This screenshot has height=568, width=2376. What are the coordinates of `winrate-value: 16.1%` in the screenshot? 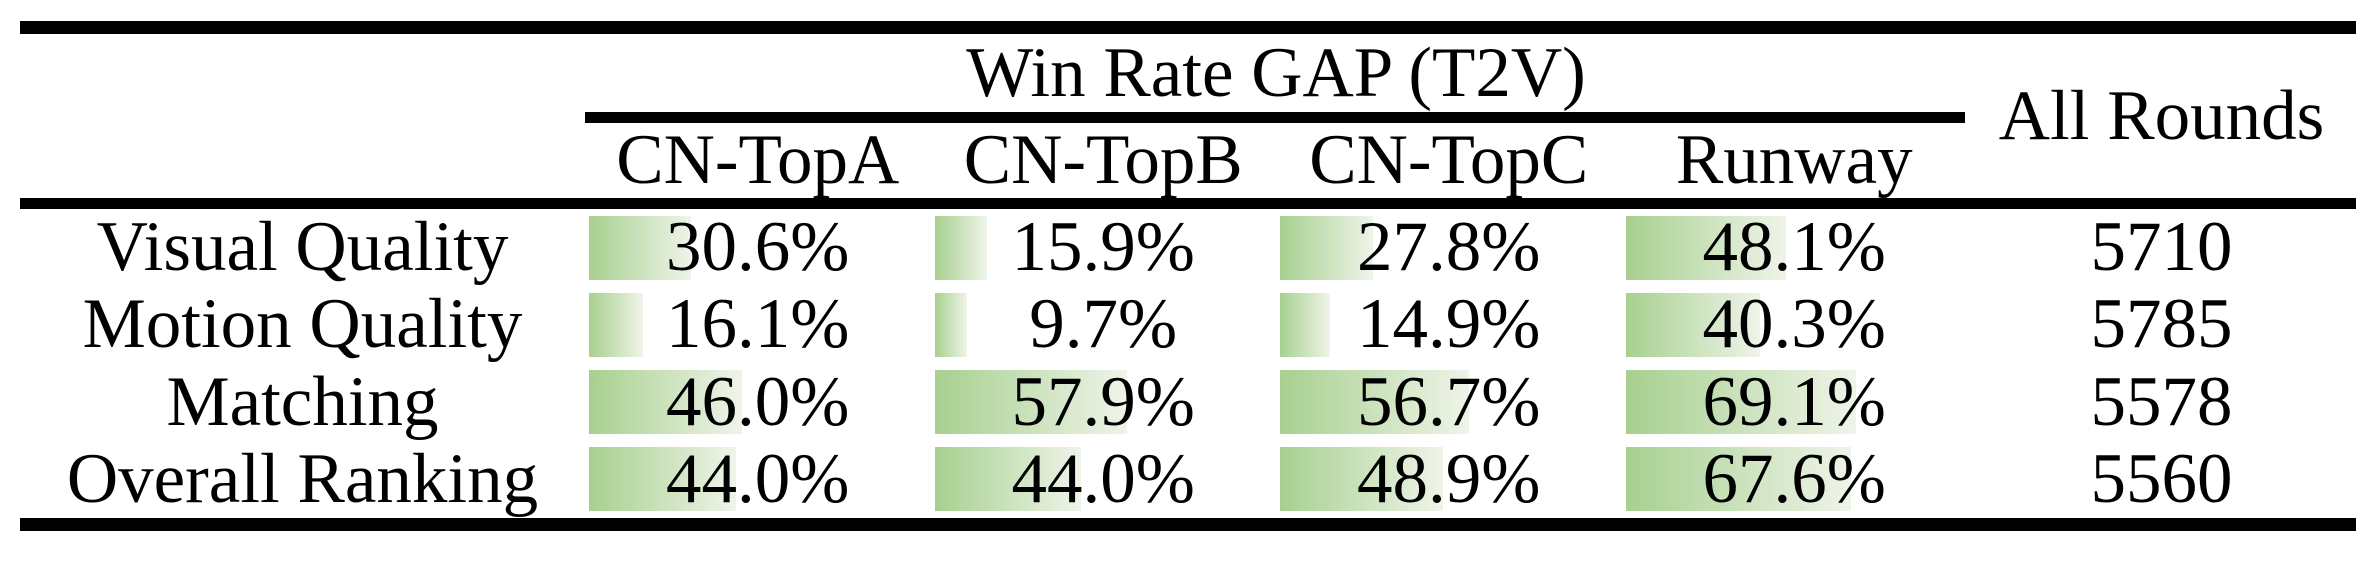 It's located at (758, 324).